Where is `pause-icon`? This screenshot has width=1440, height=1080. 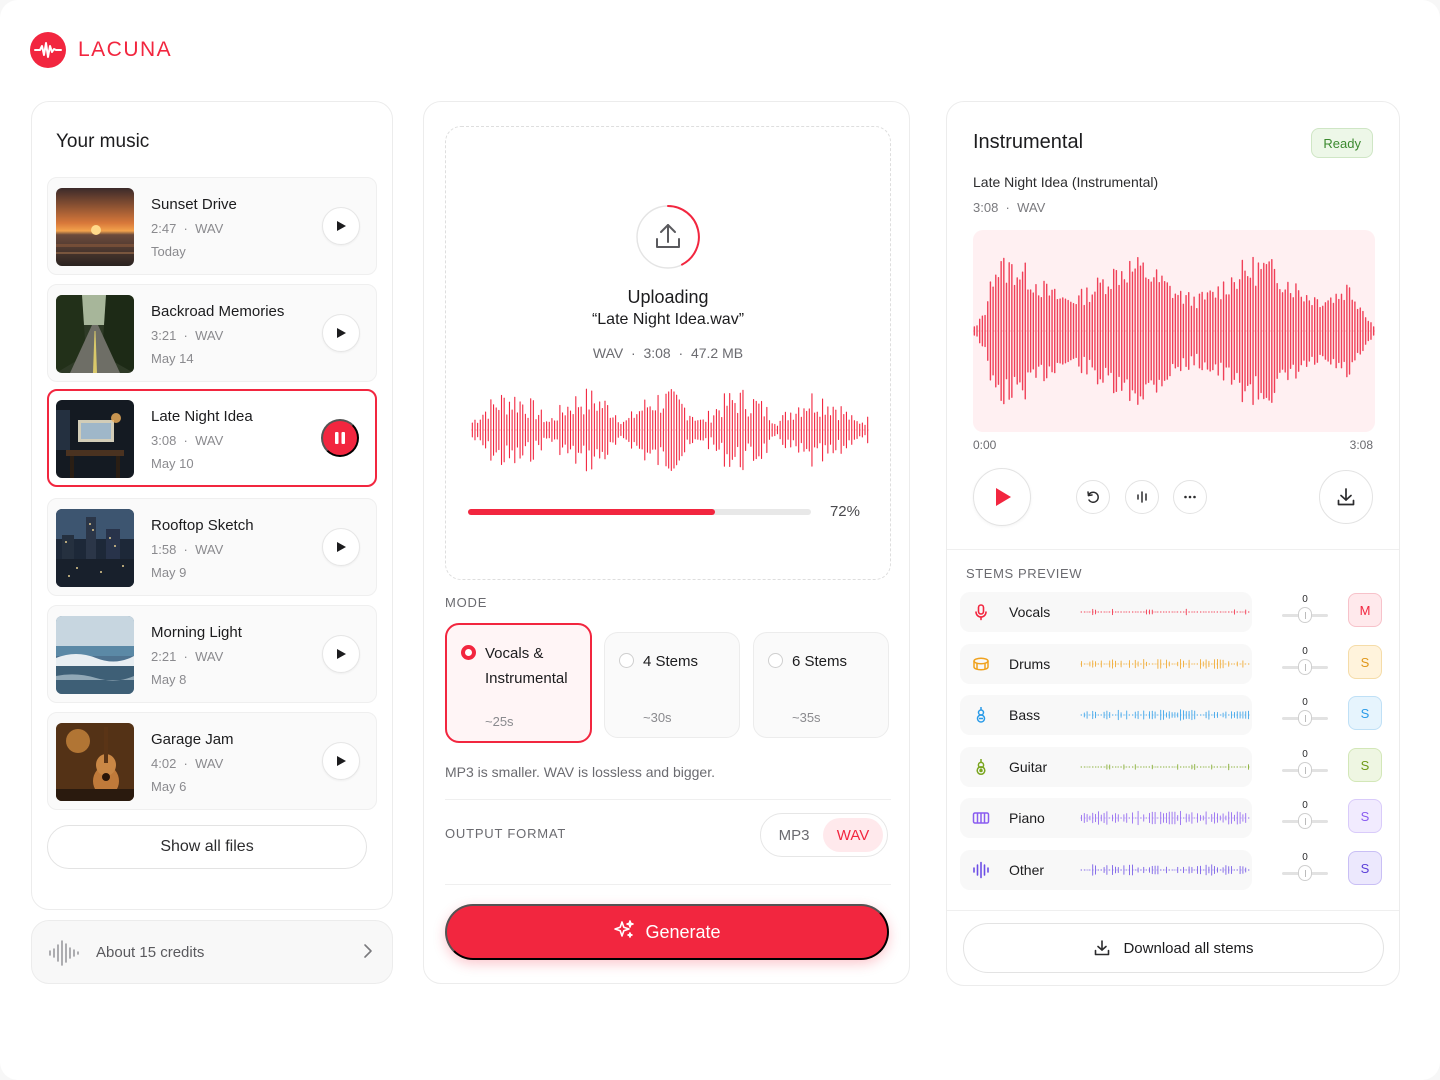
pause-icon is located at coordinates (340, 438).